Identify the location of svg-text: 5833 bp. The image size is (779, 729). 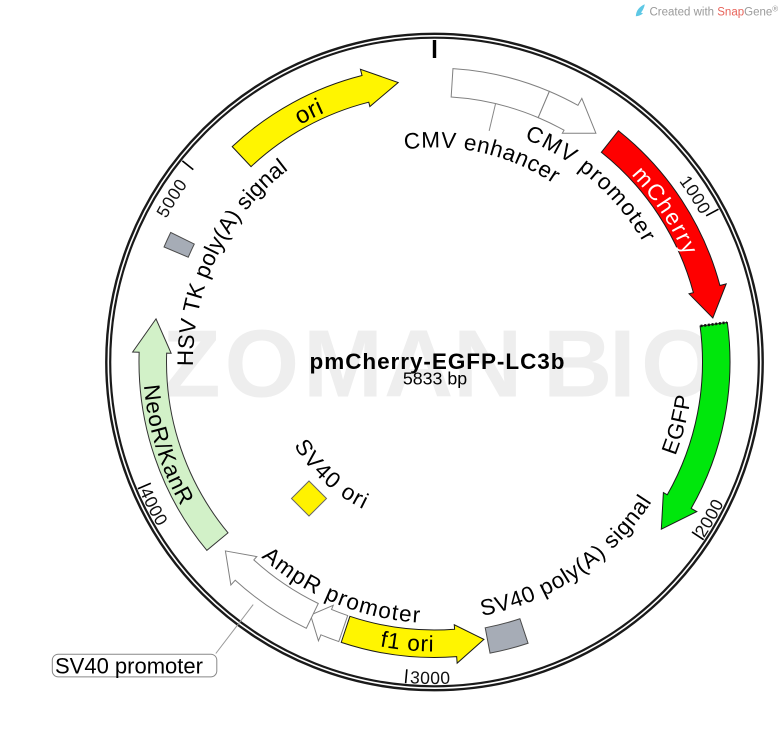
(435, 379).